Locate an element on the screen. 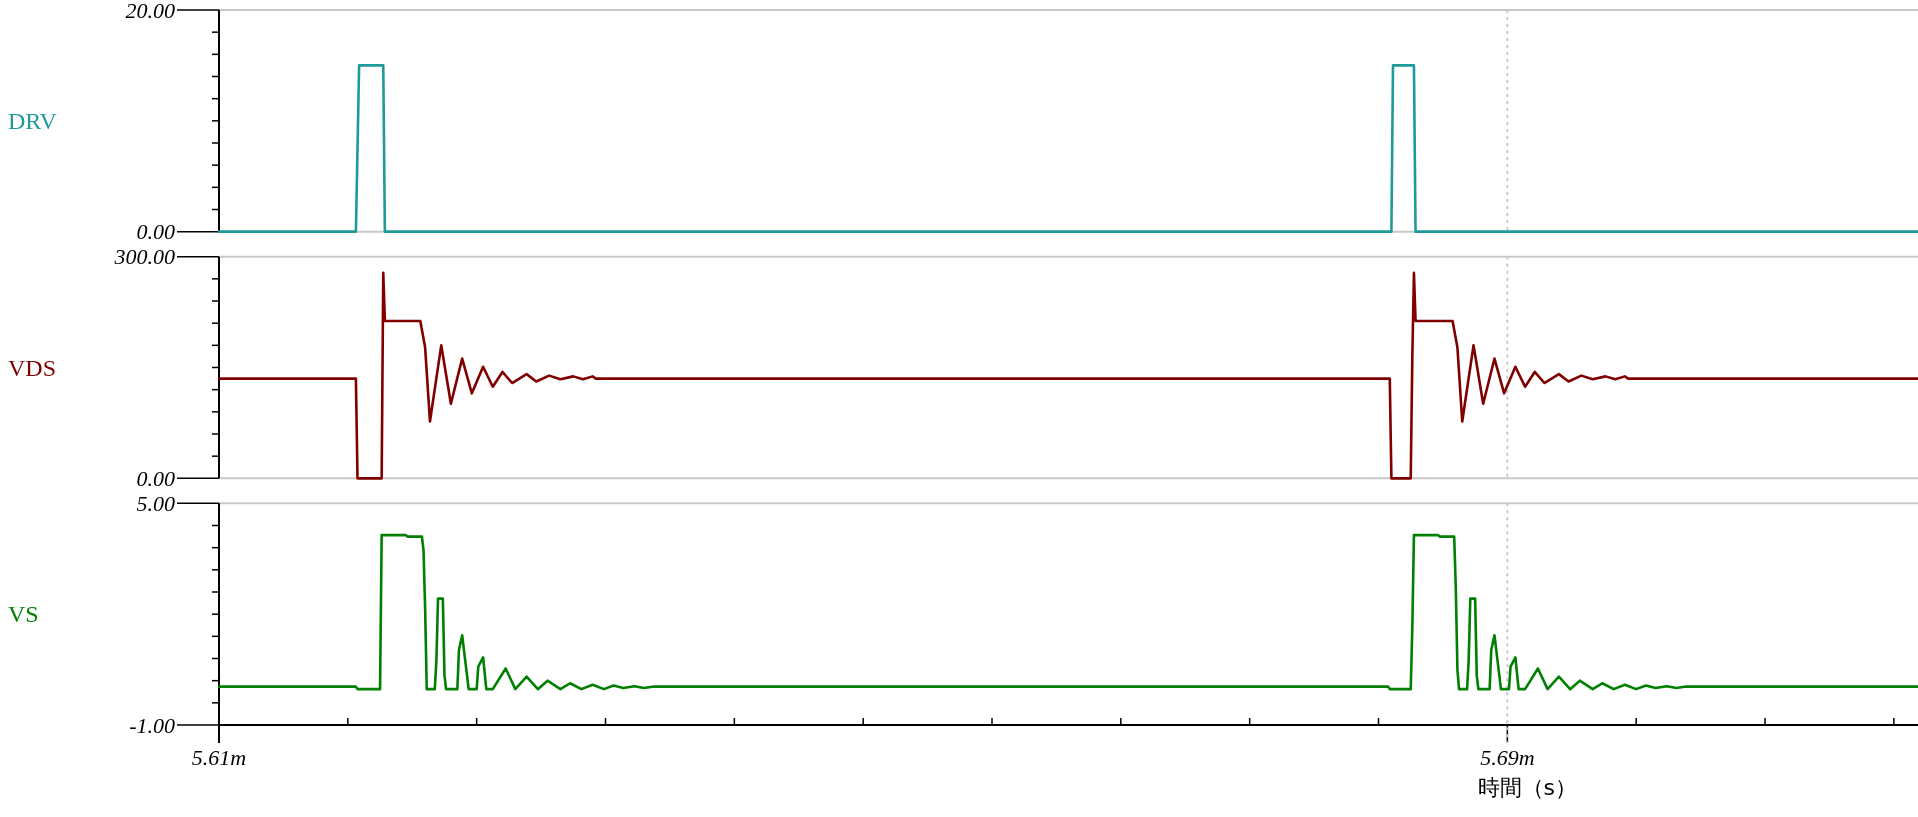  y-tick-label: 300.00 is located at coordinates (144, 257).